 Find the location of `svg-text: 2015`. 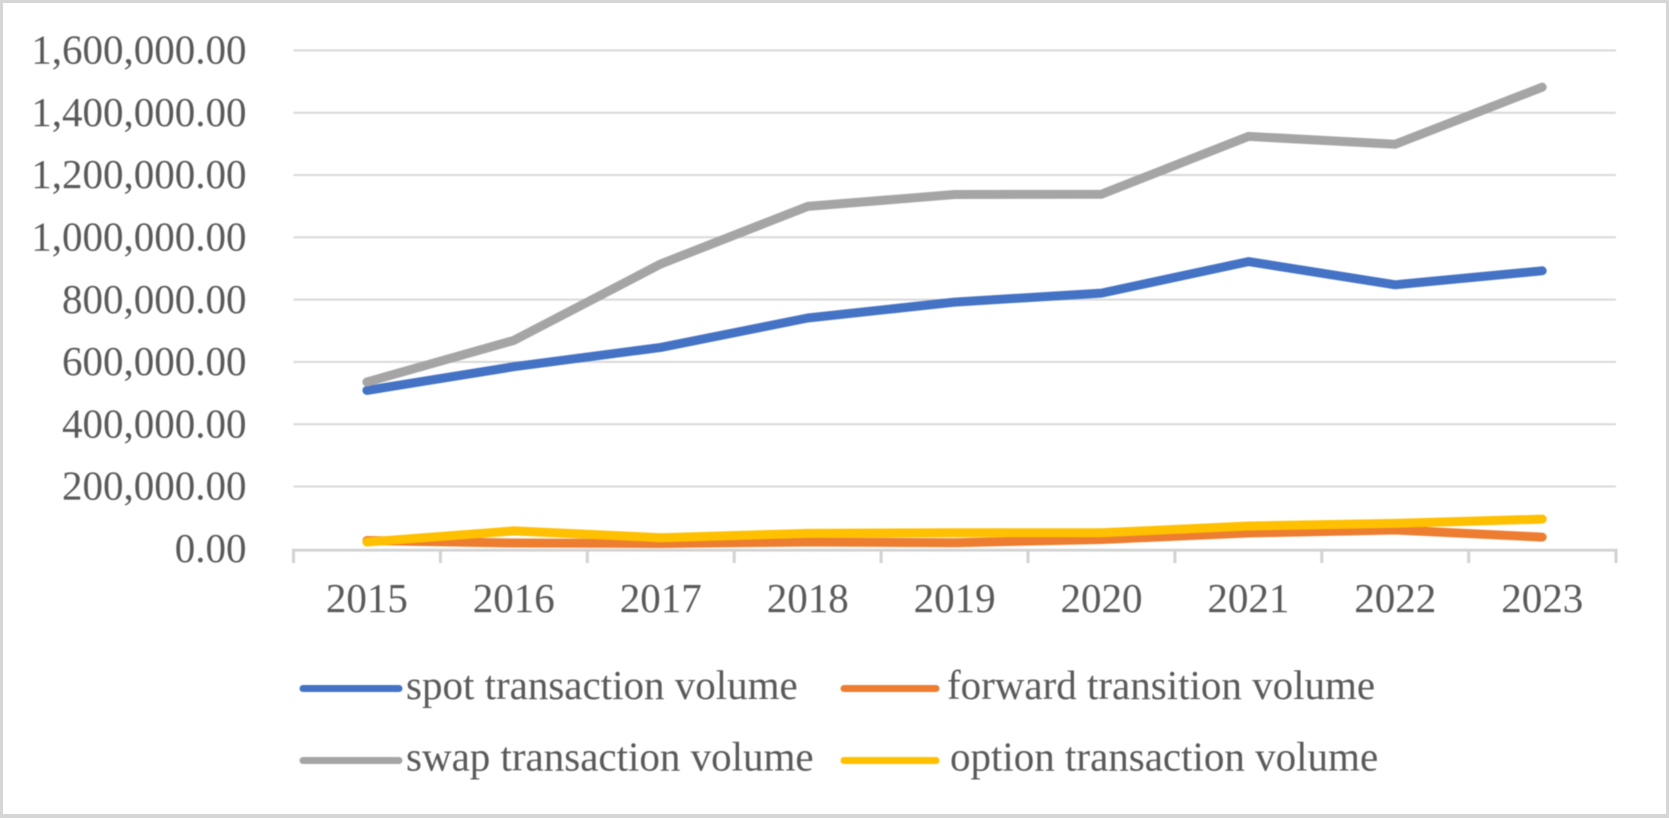

svg-text: 2015 is located at coordinates (367, 598).